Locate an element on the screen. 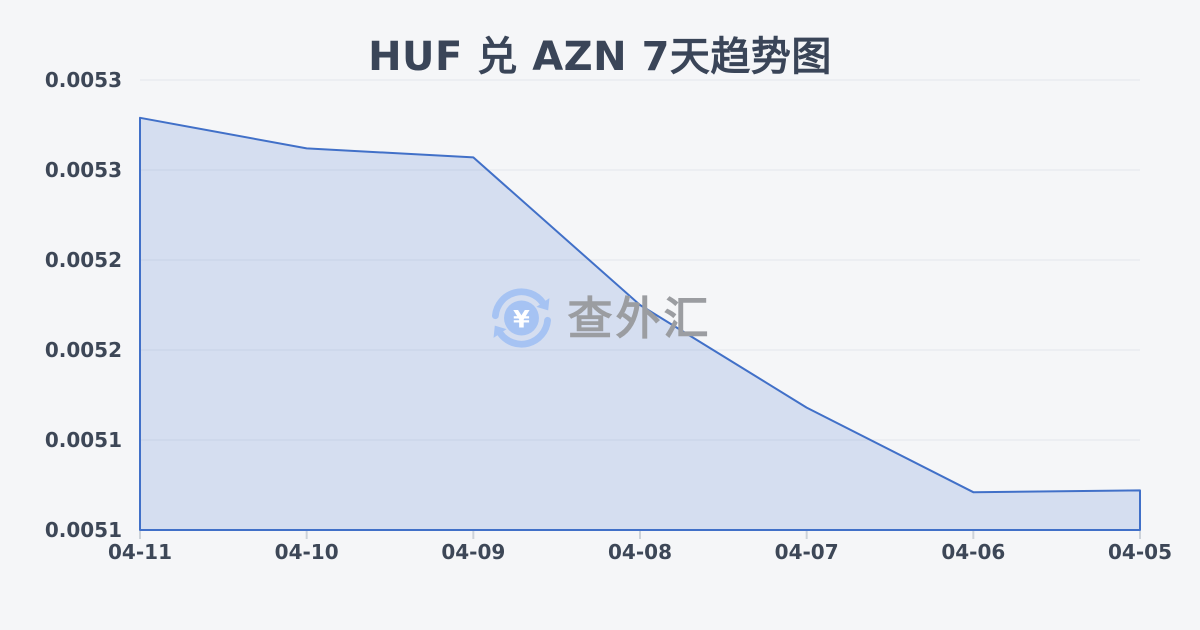 Image resolution: width=1200 pixels, height=630 pixels. refresh-arrow-top is located at coordinates (519, 304).